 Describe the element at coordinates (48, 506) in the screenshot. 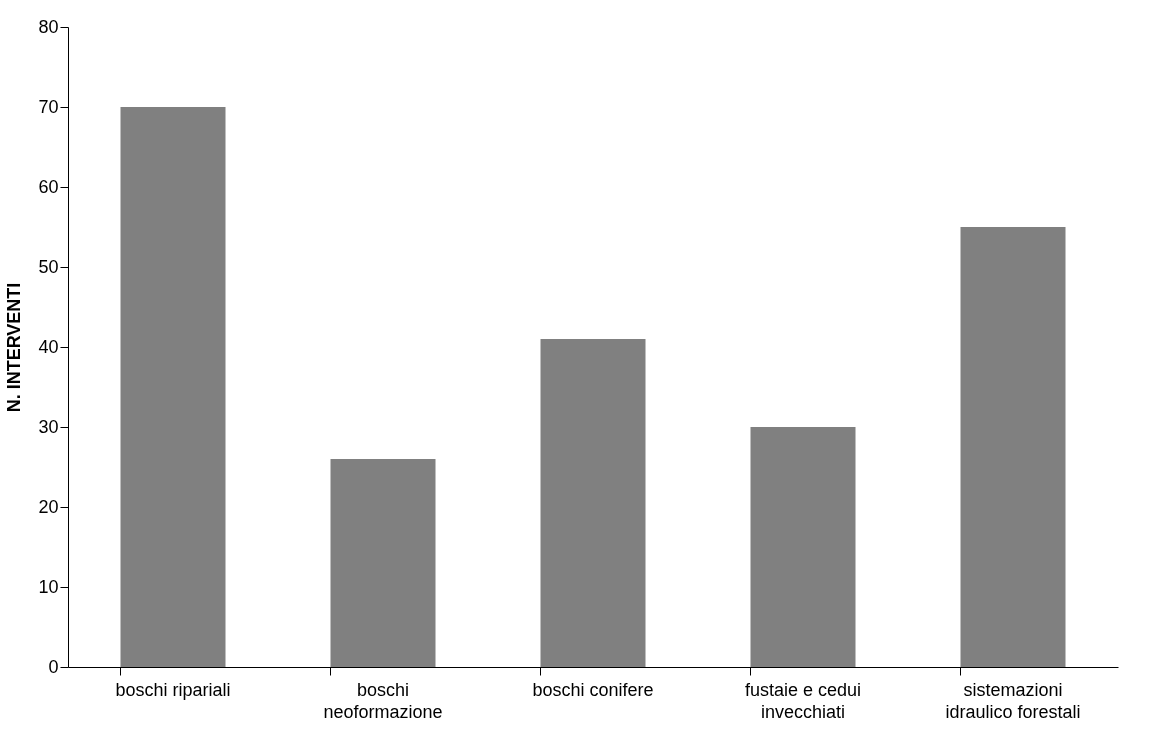

I see `y-tick-label: 20` at that location.